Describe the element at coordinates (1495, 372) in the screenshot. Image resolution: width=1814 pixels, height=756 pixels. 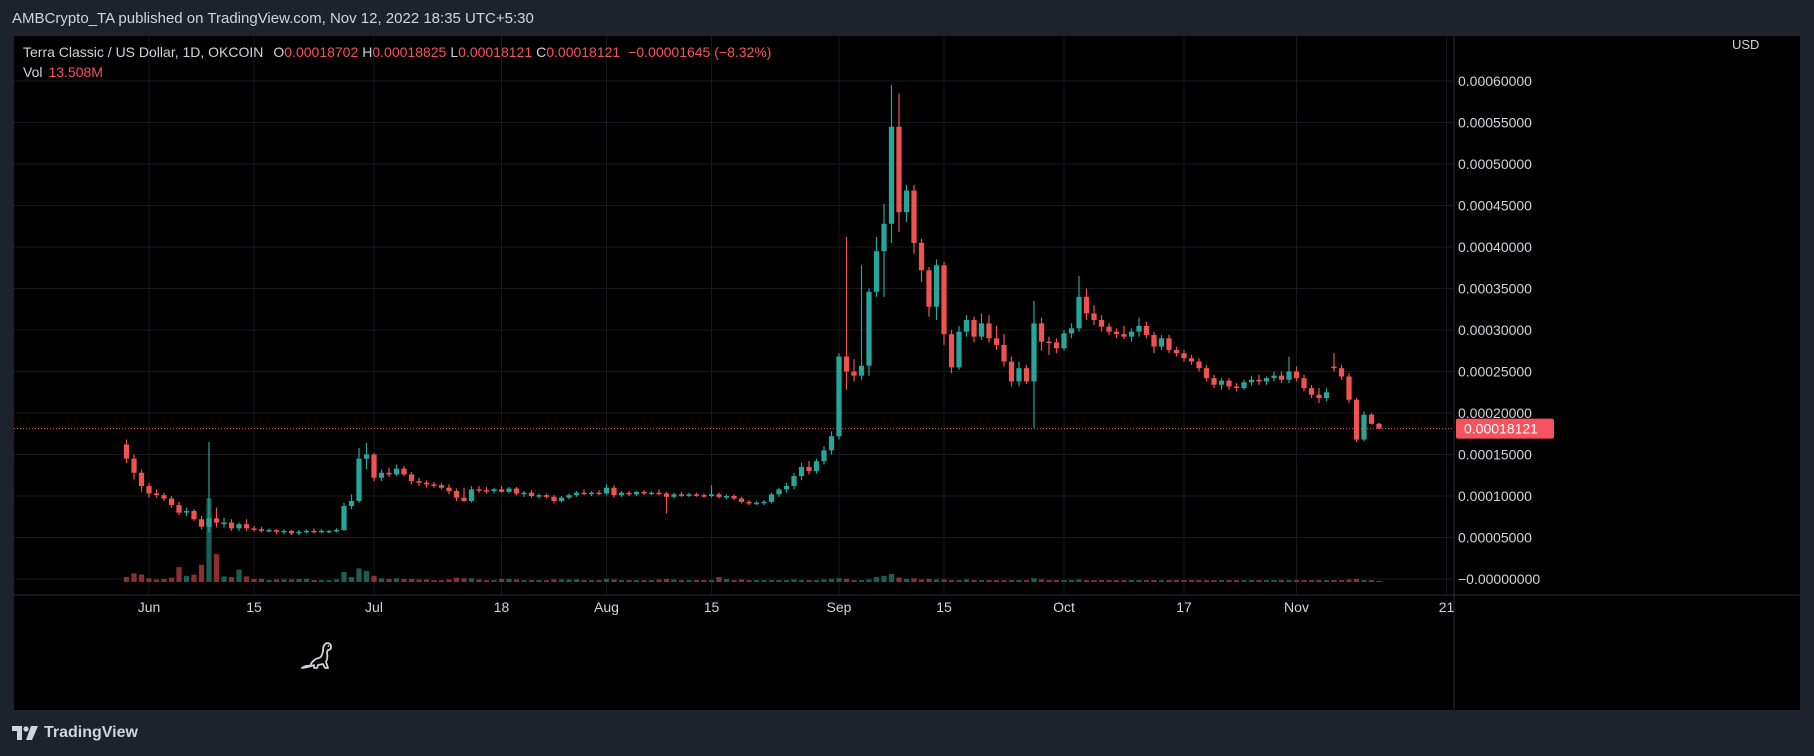
I see `price-tick-label: 0.00025000` at that location.